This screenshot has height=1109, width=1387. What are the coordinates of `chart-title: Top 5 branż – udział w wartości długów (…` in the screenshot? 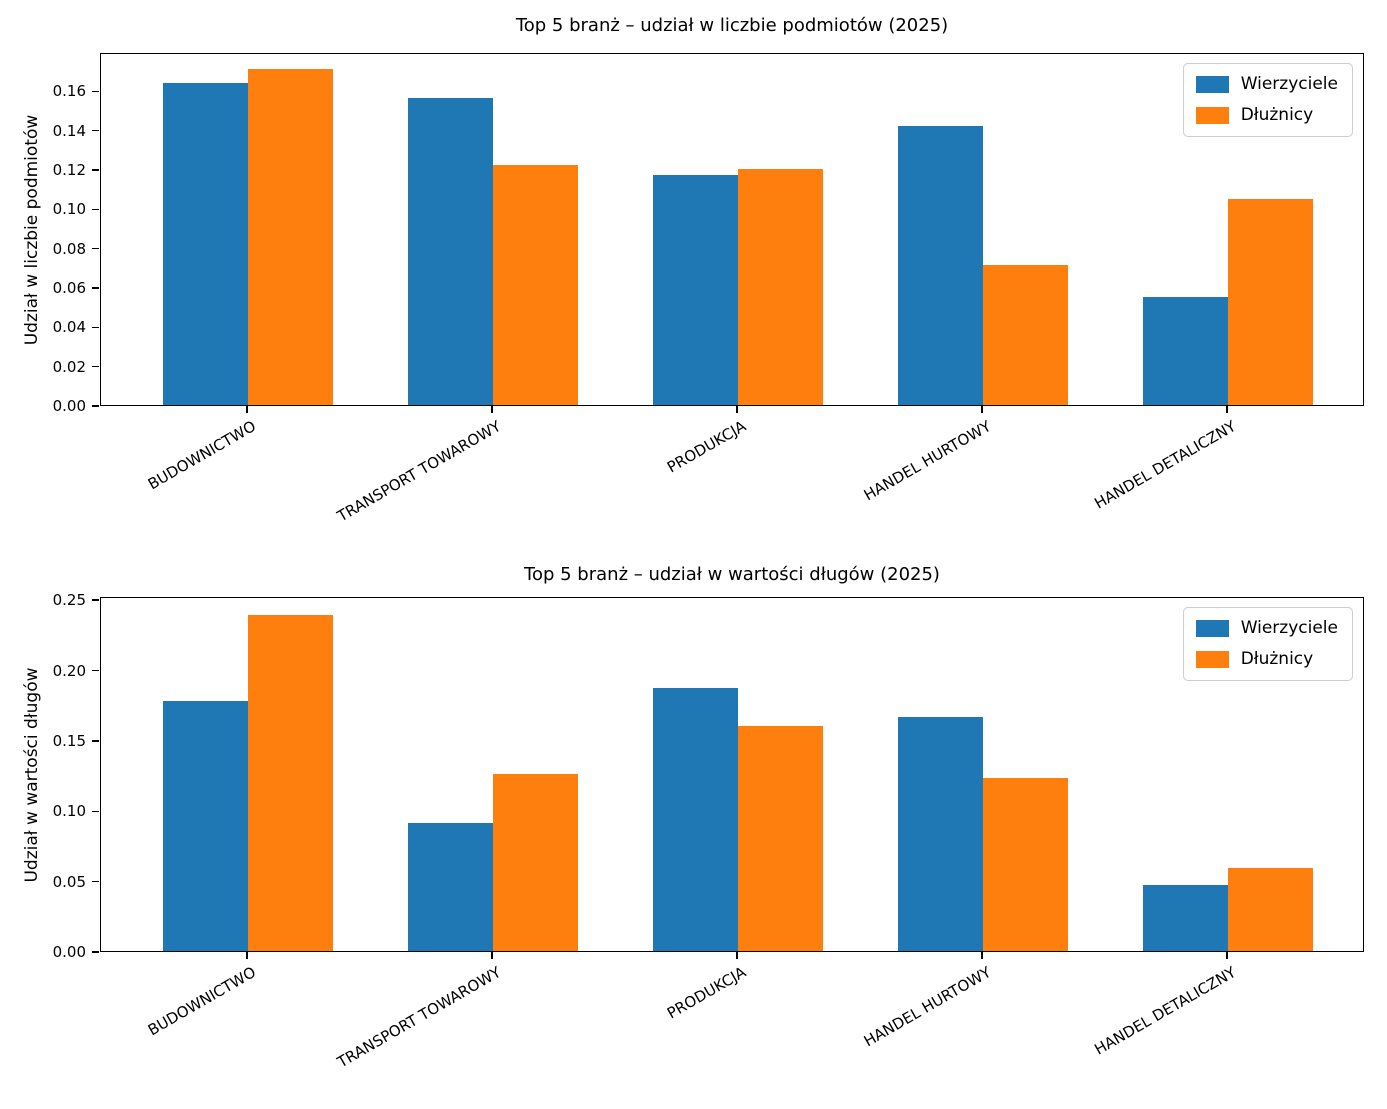 It's located at (732, 574).